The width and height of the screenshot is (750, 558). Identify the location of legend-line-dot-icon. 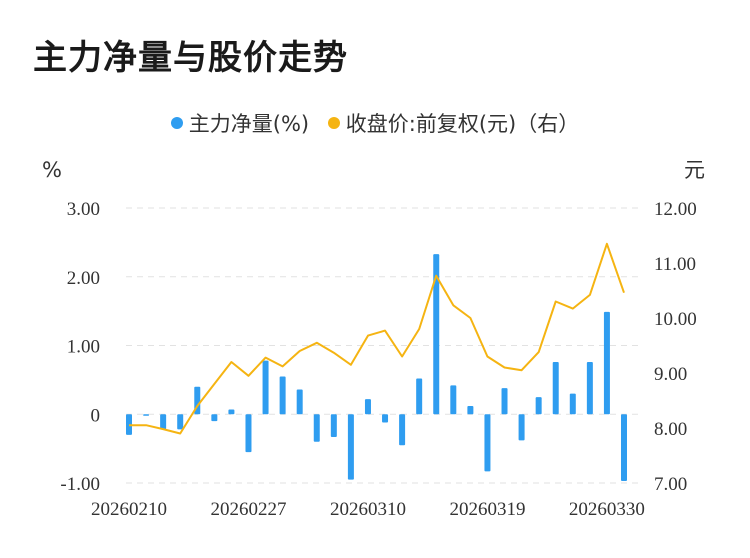
(333, 123).